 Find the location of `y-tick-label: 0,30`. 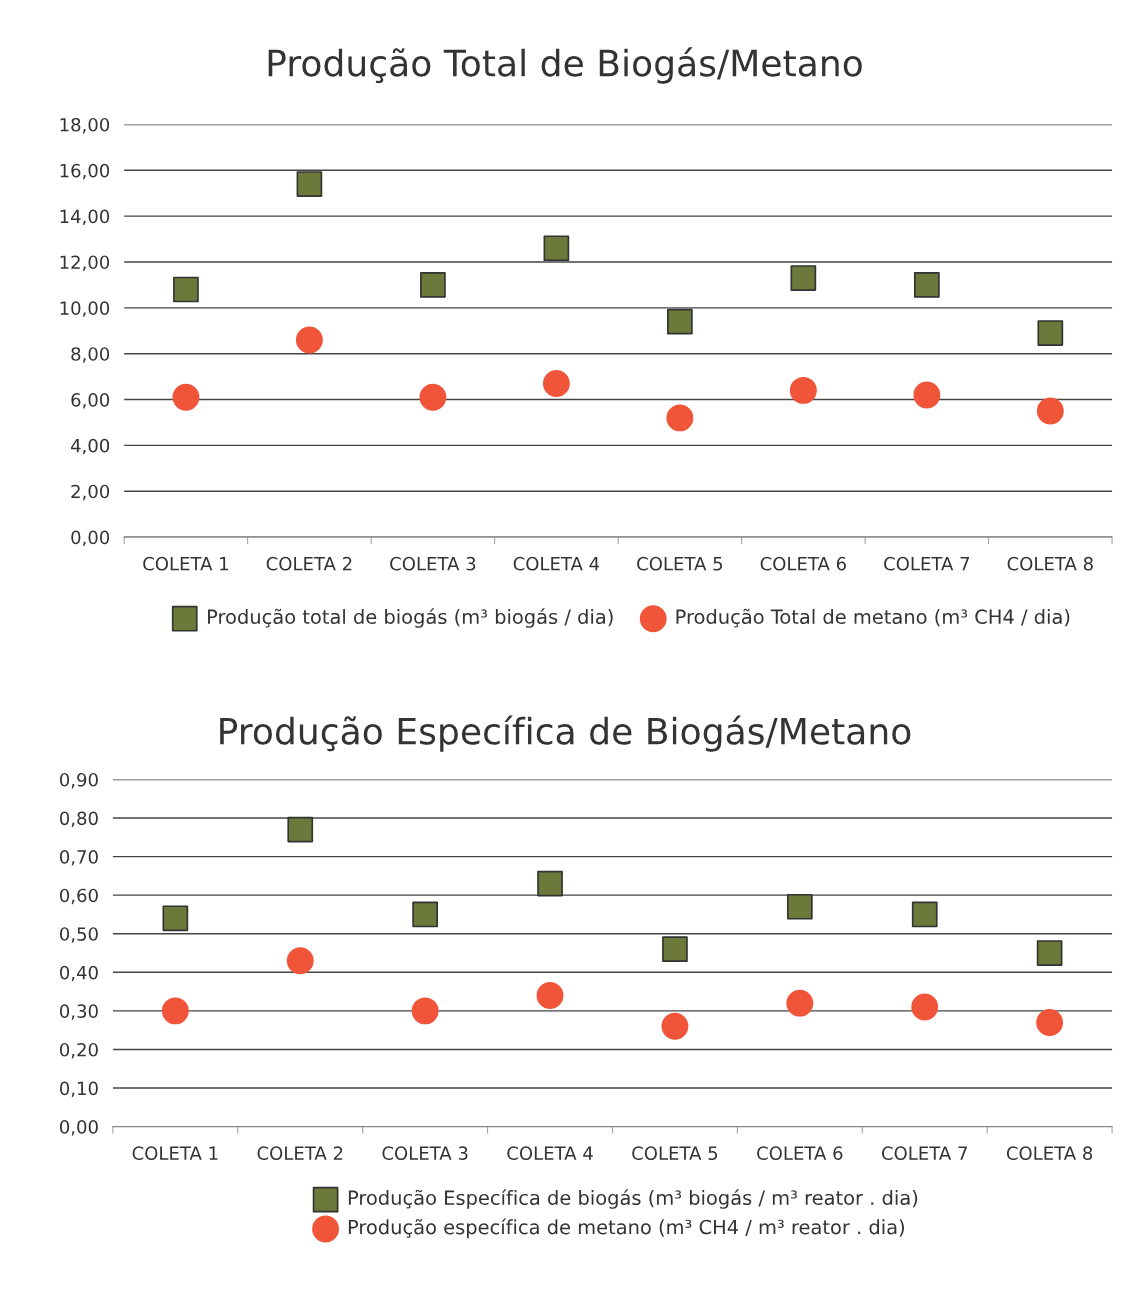

y-tick-label: 0,30 is located at coordinates (79, 1012).